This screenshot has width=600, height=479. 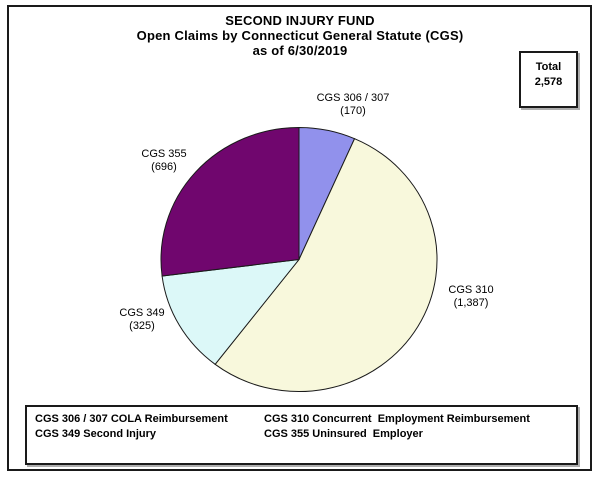 I want to click on slice-value: (170), so click(x=353, y=111).